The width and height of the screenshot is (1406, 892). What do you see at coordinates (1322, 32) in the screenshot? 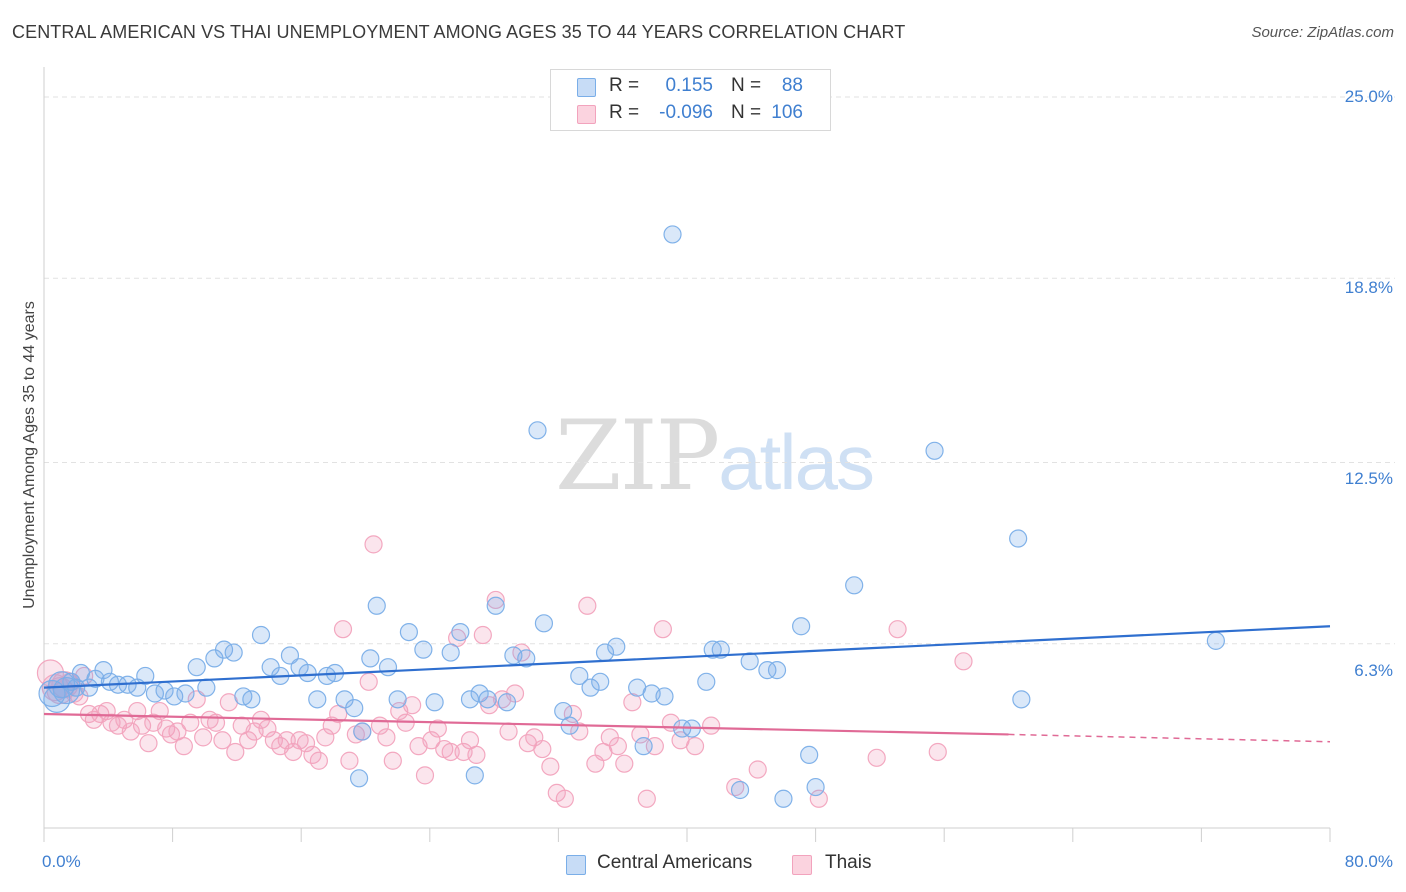
I see `source-label: Source: ZipAtlas.com` at bounding box center [1322, 32].